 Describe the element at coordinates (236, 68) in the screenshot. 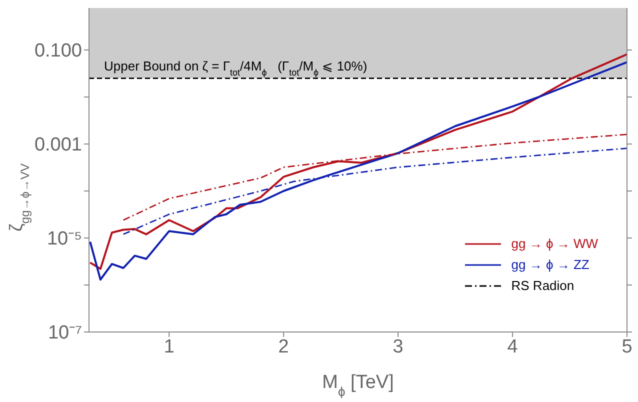

I see `text: Upper Bound on ζ = Γ$_{tot}$/4M$_{ϕ}$ (Γ$_{tot}$/M$_{ϕ}$ ⩽ 10%)` at that location.